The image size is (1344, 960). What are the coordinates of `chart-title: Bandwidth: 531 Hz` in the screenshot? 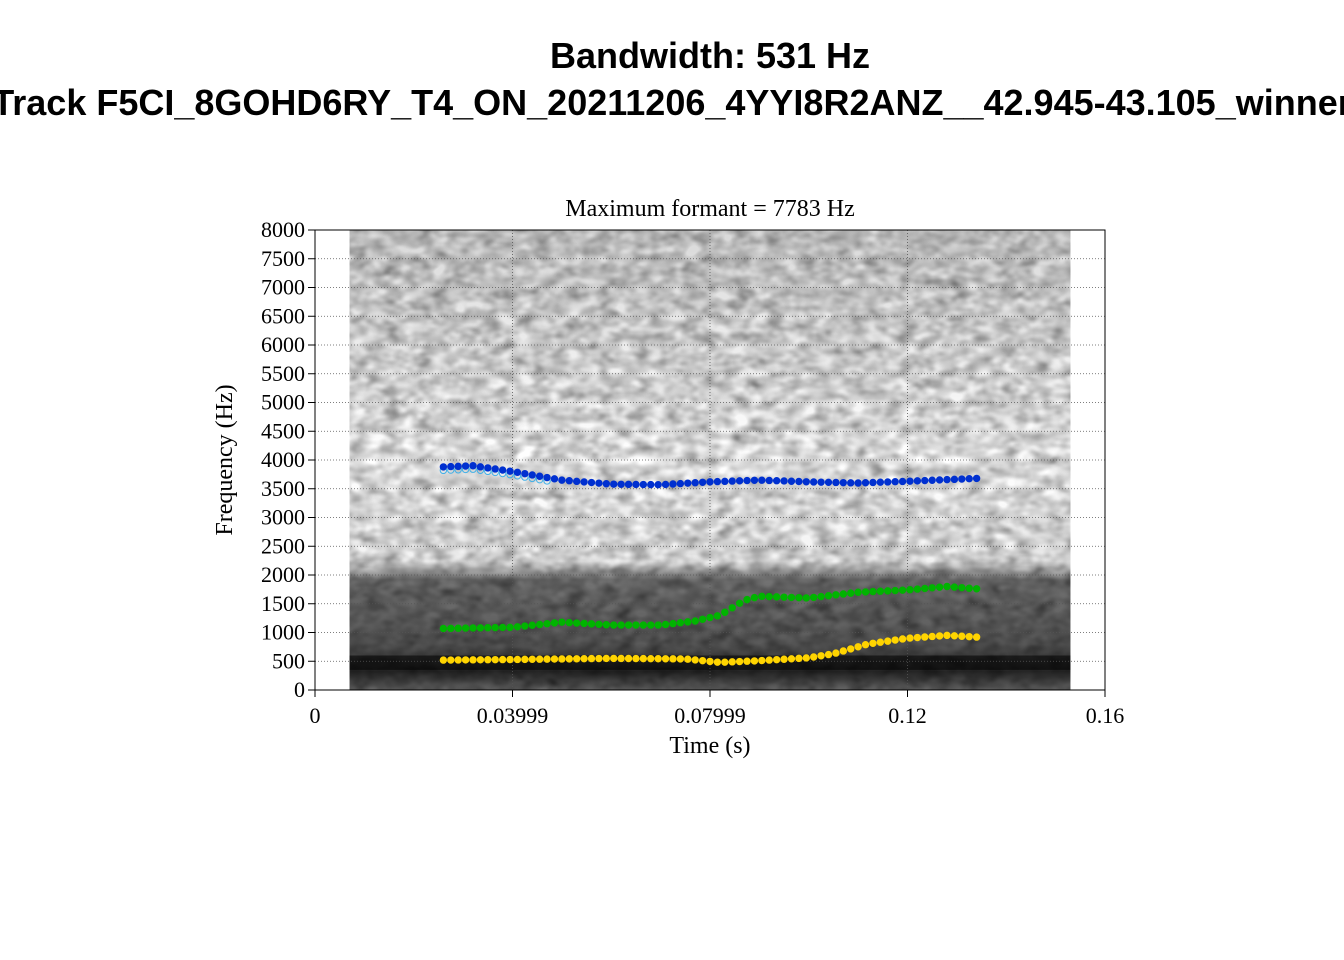 It's located at (710, 55).